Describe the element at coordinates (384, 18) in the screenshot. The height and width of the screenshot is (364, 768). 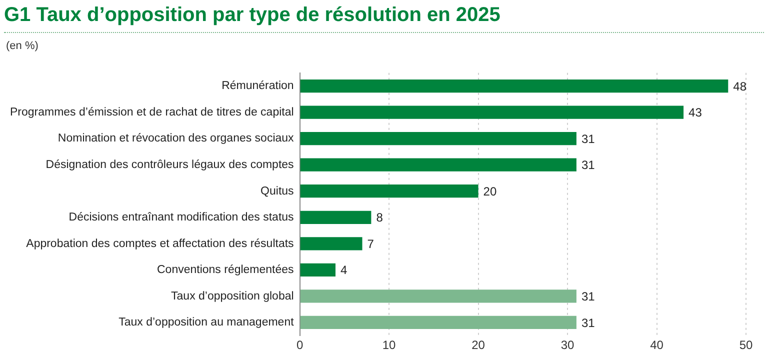
I see `chart-title: G1 Taux d’opposition par type de résolution en 2025` at that location.